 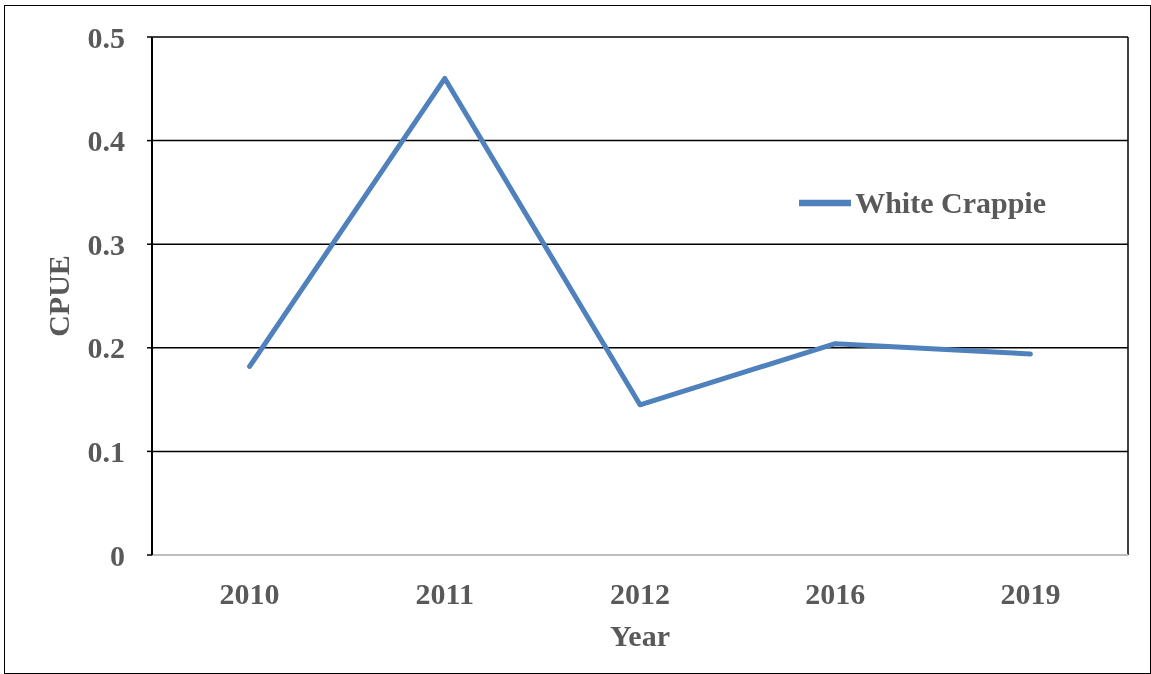 What do you see at coordinates (249, 594) in the screenshot?
I see `x-tick-label: 2010` at bounding box center [249, 594].